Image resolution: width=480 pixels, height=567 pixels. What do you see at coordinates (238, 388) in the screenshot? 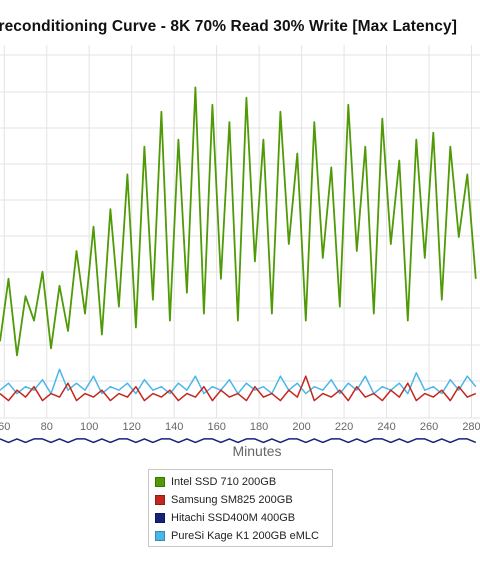
I see `series-line-samsung-sm825-200gb` at bounding box center [238, 388].